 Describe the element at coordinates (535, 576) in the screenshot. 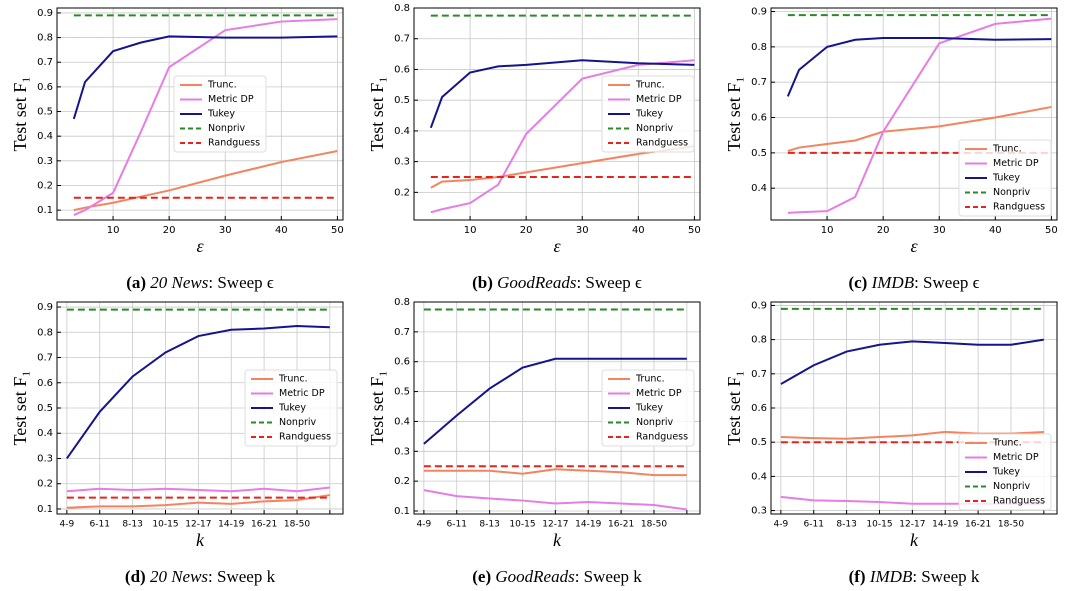

I see `caption-dataset: GoodReads` at that location.